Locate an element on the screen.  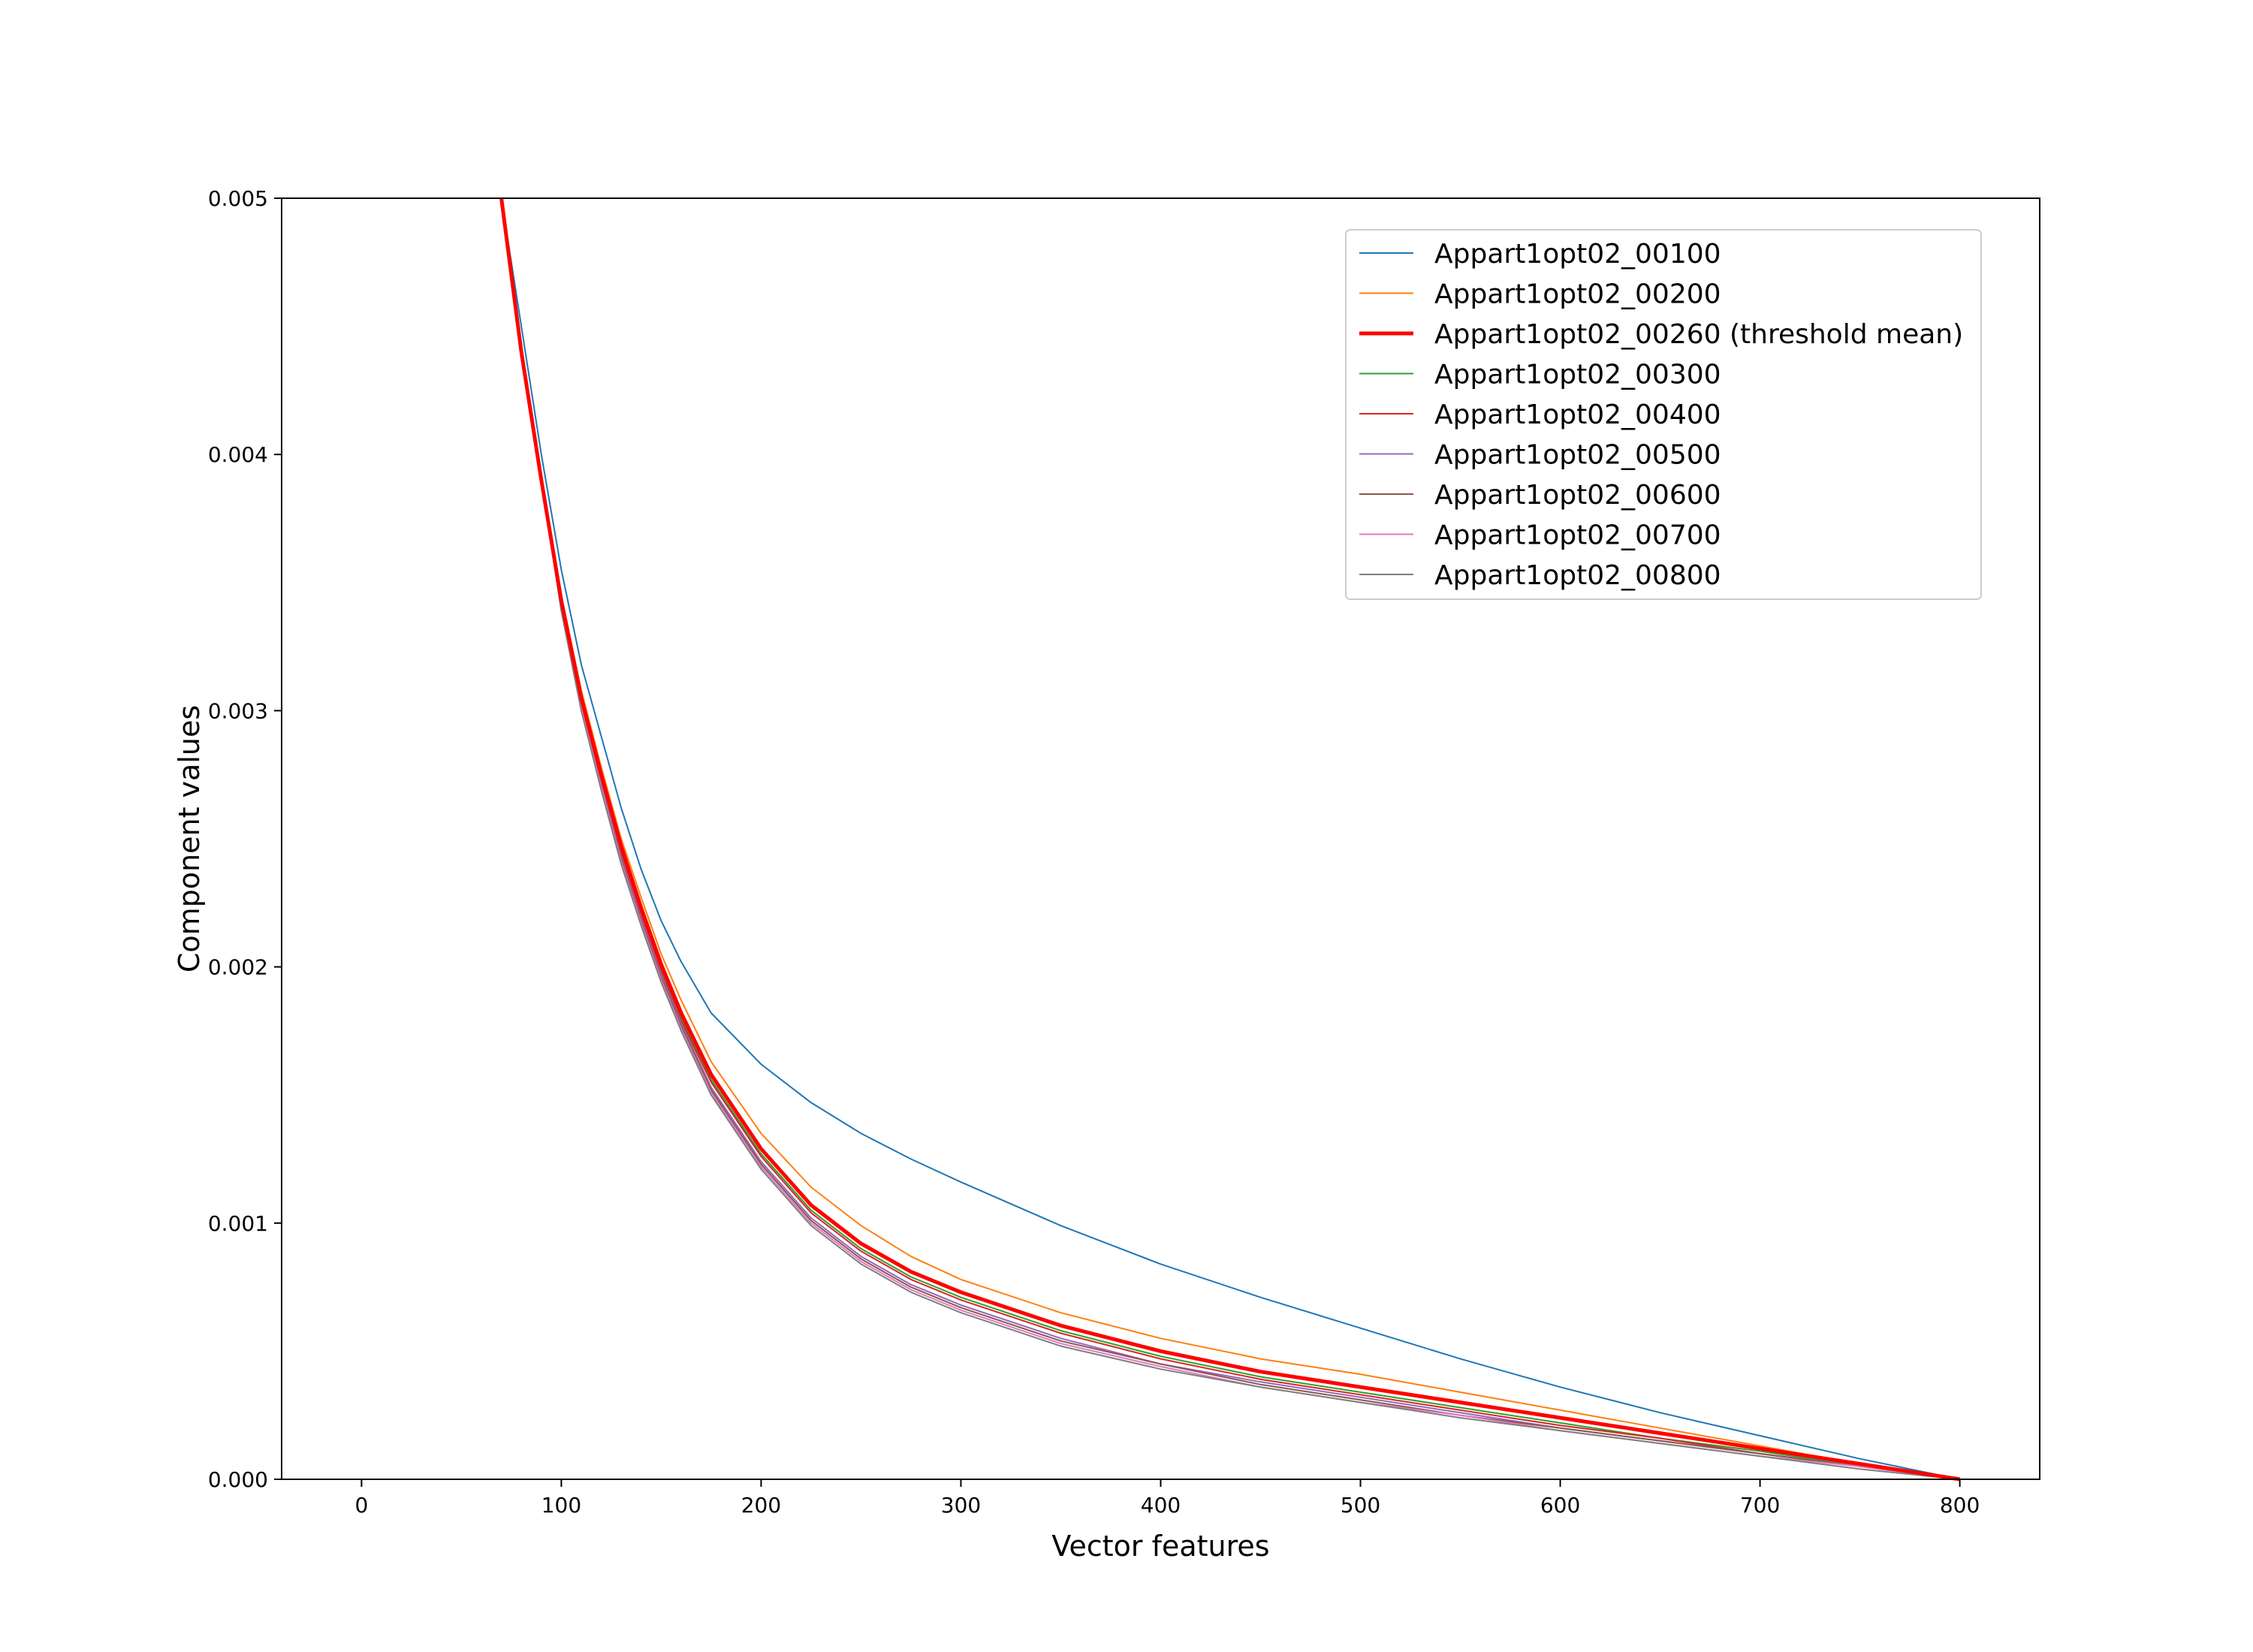
legend-label: Appart1opt02_00800 is located at coordinates (1577, 575).